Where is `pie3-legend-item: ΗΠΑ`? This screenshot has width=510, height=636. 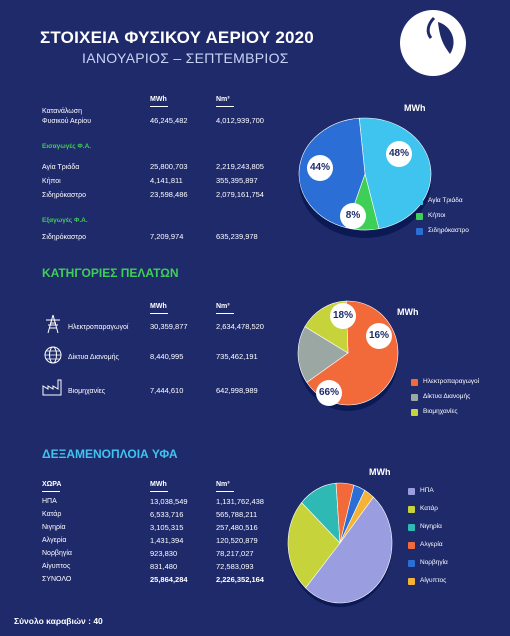
pie3-legend-item: ΗΠΑ is located at coordinates (427, 490).